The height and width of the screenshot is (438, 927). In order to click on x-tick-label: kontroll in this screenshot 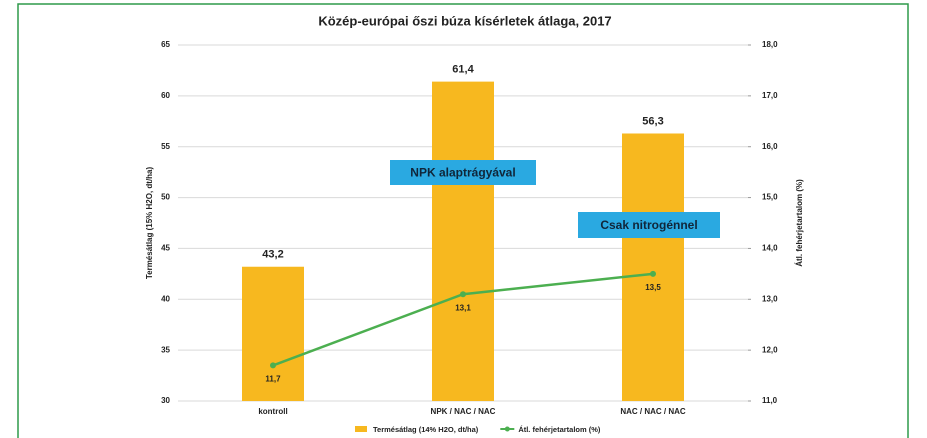, I will do `click(272, 411)`.